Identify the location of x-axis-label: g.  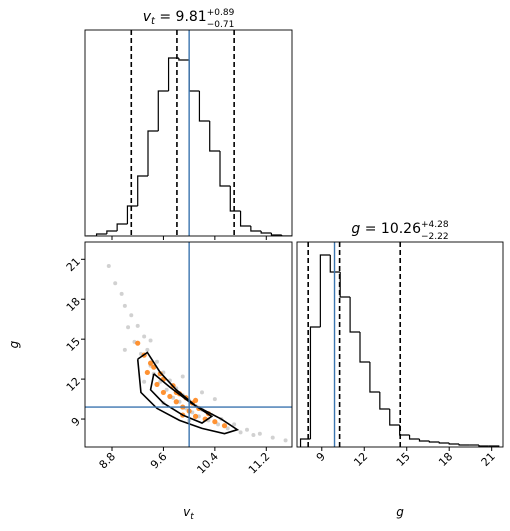
(400, 512).